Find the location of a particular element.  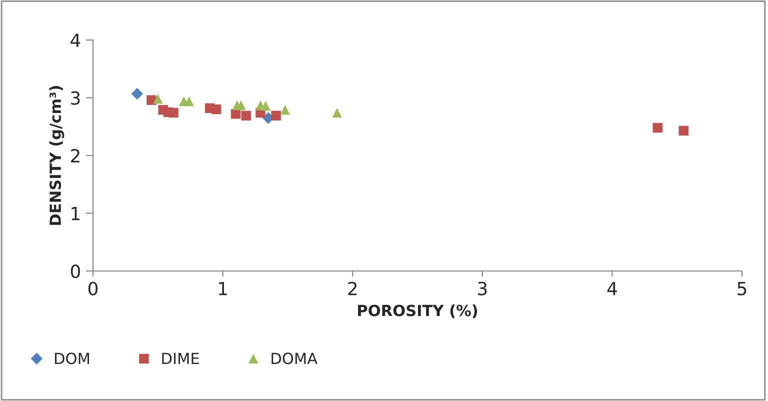

y-tick-label: 0 is located at coordinates (75, 271).